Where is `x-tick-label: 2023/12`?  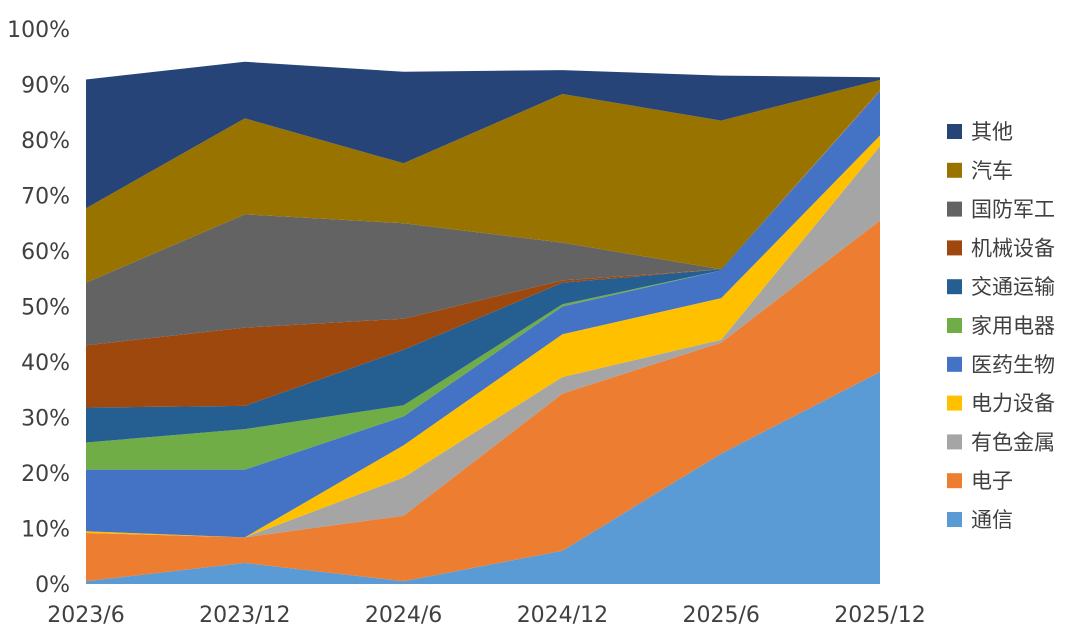 x-tick-label: 2023/12 is located at coordinates (244, 615).